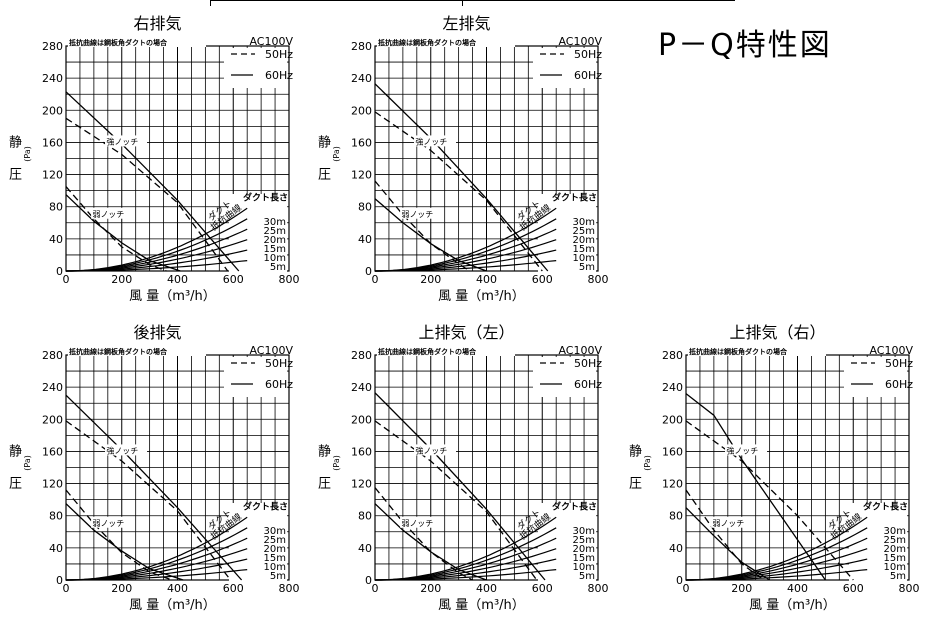 This screenshot has height=619, width=940. What do you see at coordinates (15, 451) in the screenshot?
I see `y-axis-label: 静` at bounding box center [15, 451].